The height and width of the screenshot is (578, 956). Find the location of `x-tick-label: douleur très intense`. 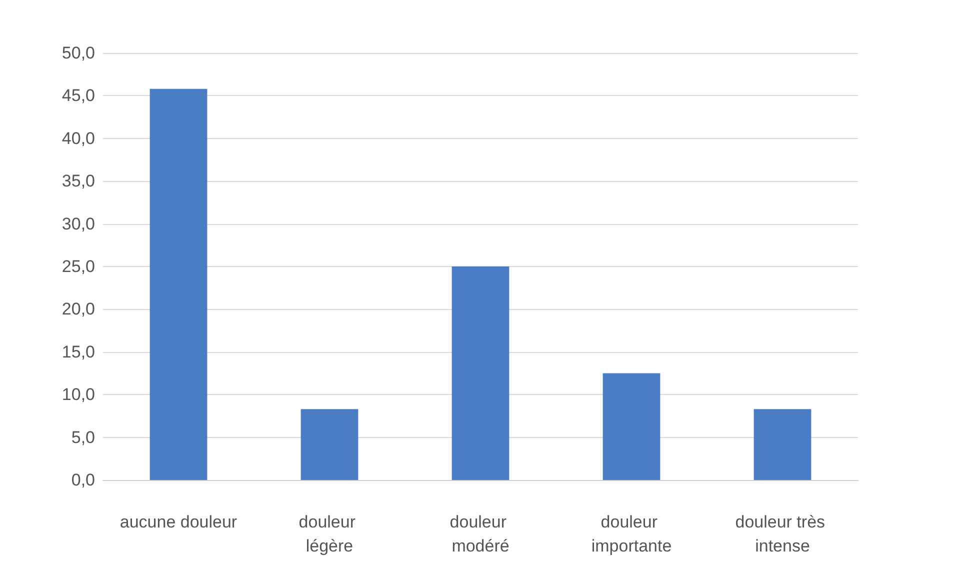

x-tick-label: douleur très intense is located at coordinates (782, 534).